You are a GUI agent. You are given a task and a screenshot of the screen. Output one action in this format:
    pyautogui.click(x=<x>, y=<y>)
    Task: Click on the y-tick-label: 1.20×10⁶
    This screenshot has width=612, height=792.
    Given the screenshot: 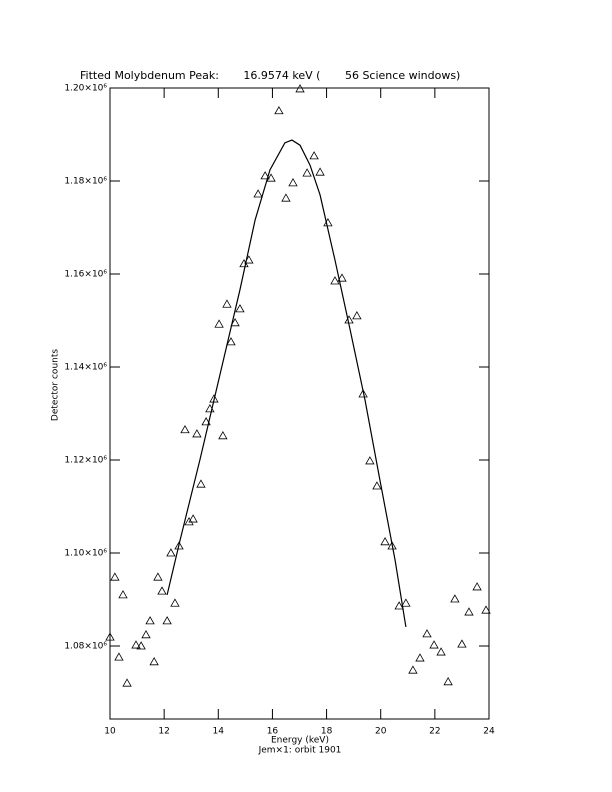 What is the action you would take?
    pyautogui.click(x=85, y=89)
    